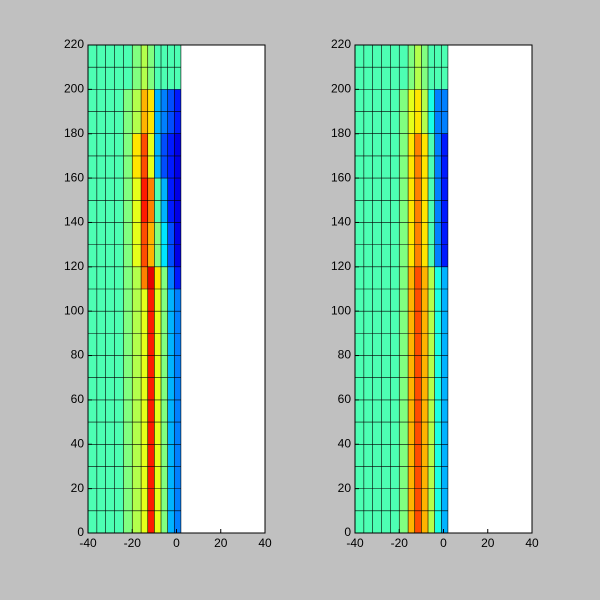 This screenshot has width=600, height=600. What do you see at coordinates (74, 310) in the screenshot?
I see `y-tick-label: 100` at bounding box center [74, 310].